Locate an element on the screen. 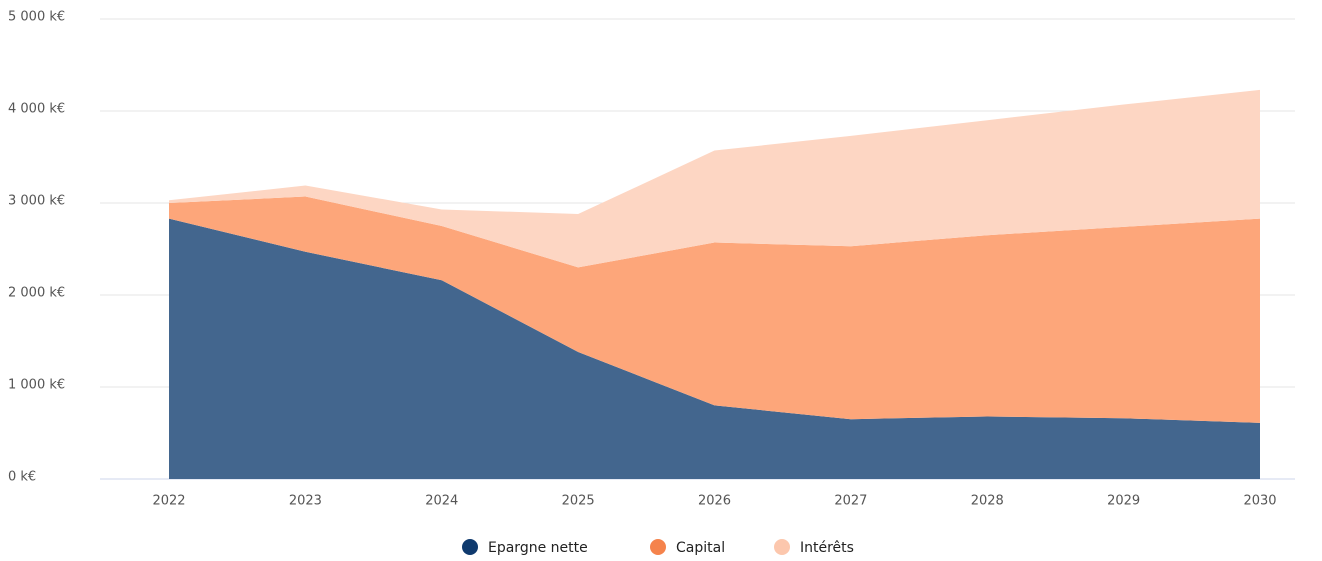 This screenshot has height=561, width=1322. x-tick-label: 2028 is located at coordinates (987, 501).